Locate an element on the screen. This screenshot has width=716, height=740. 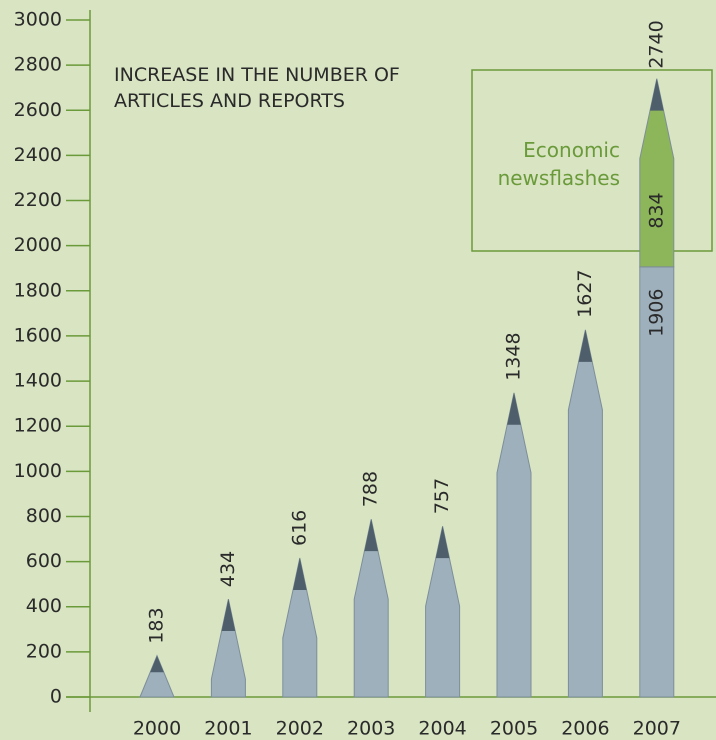
value-label: 434 is located at coordinates (228, 569).